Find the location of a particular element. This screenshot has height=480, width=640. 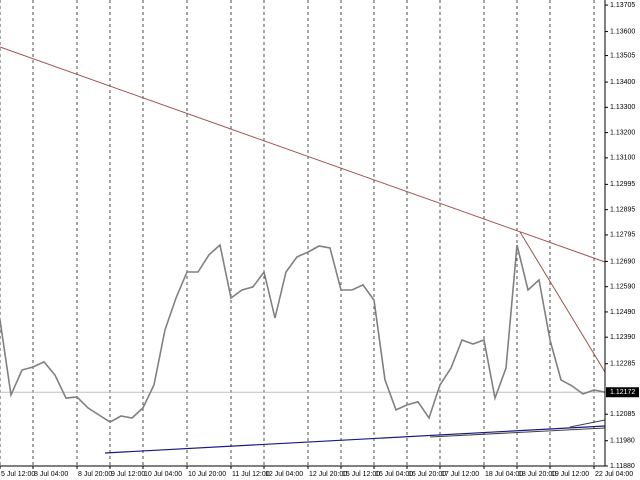

y-tick-label: 1.11880 is located at coordinates (622, 466).